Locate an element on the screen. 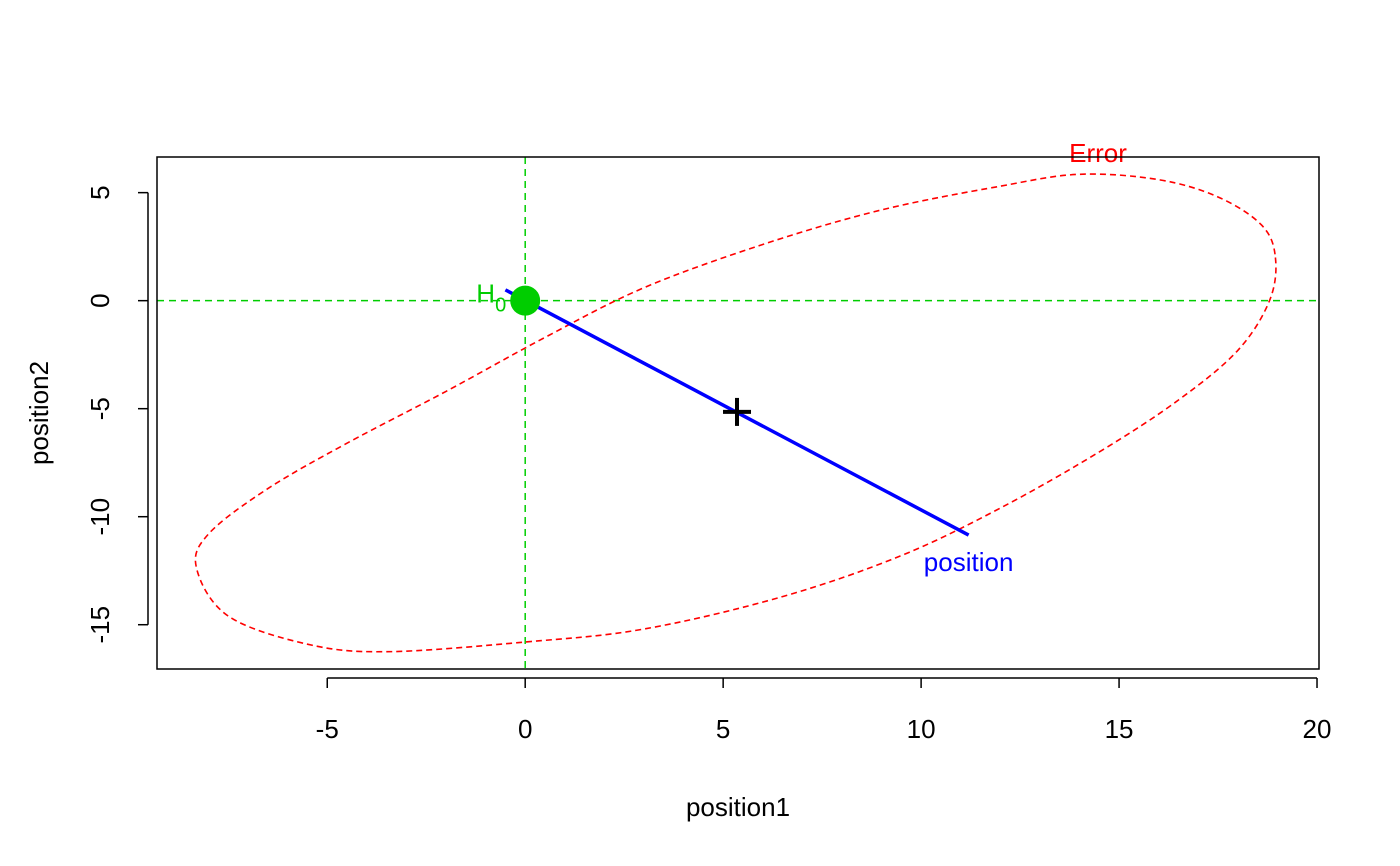 The width and height of the screenshot is (1400, 866). x-tick-label: 15 is located at coordinates (1119, 729).